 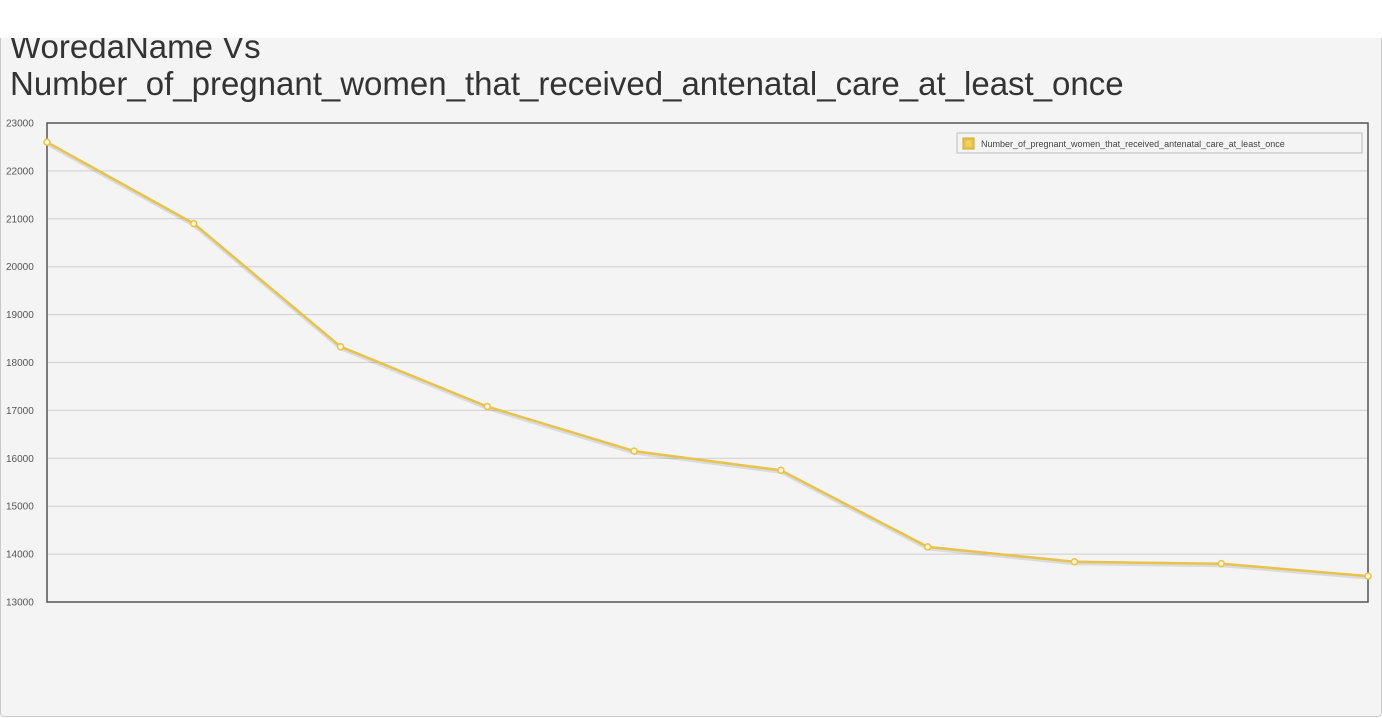 I want to click on y-tick-label: 20000, so click(x=20, y=267).